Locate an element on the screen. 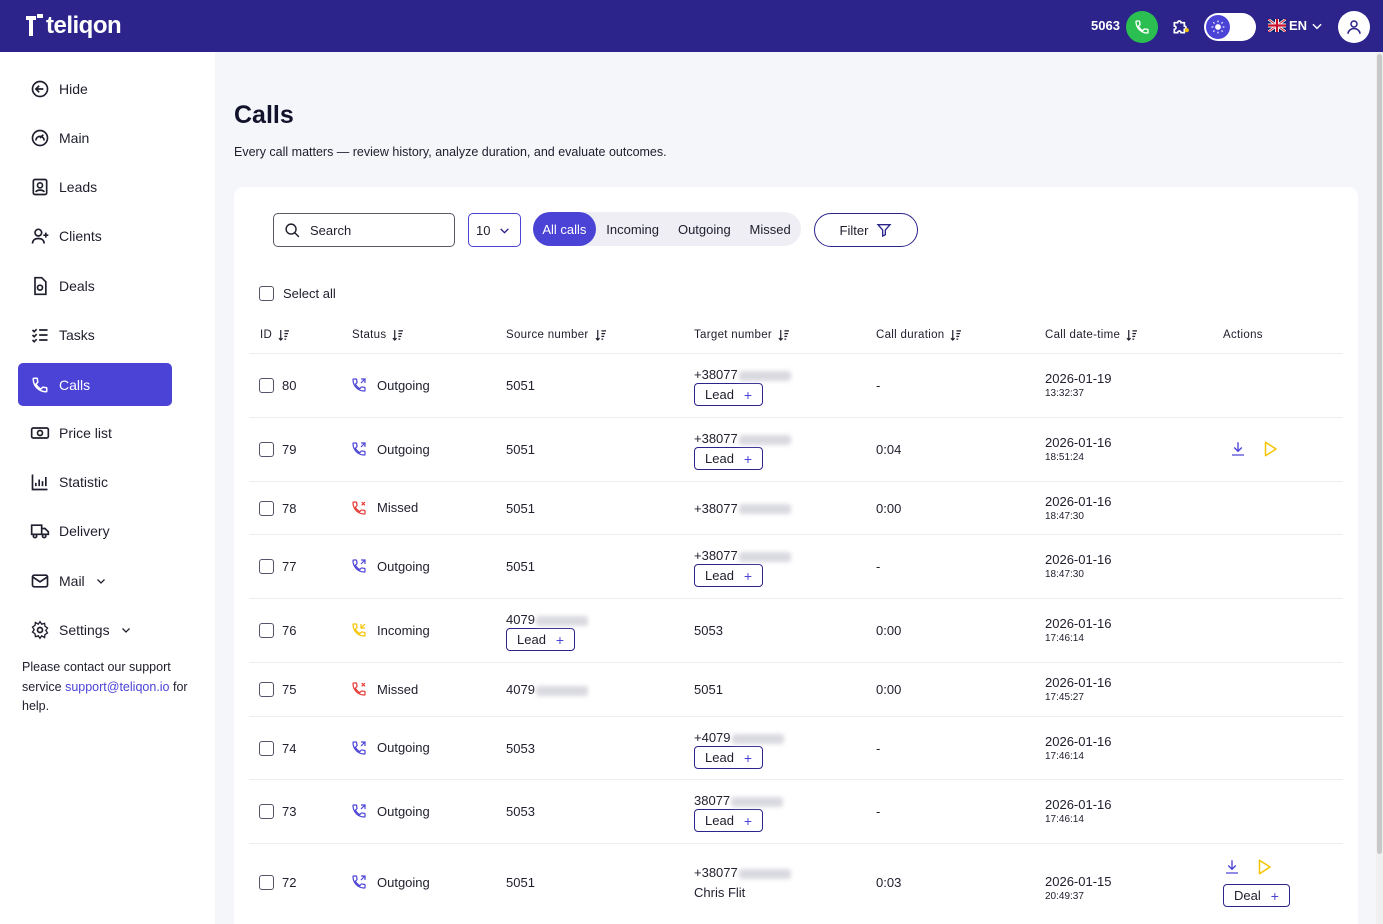 Image resolution: width=1383 pixels, height=924 pixels. call-type-tabs: All calls Incoming Outgoing Missed is located at coordinates (667, 229).